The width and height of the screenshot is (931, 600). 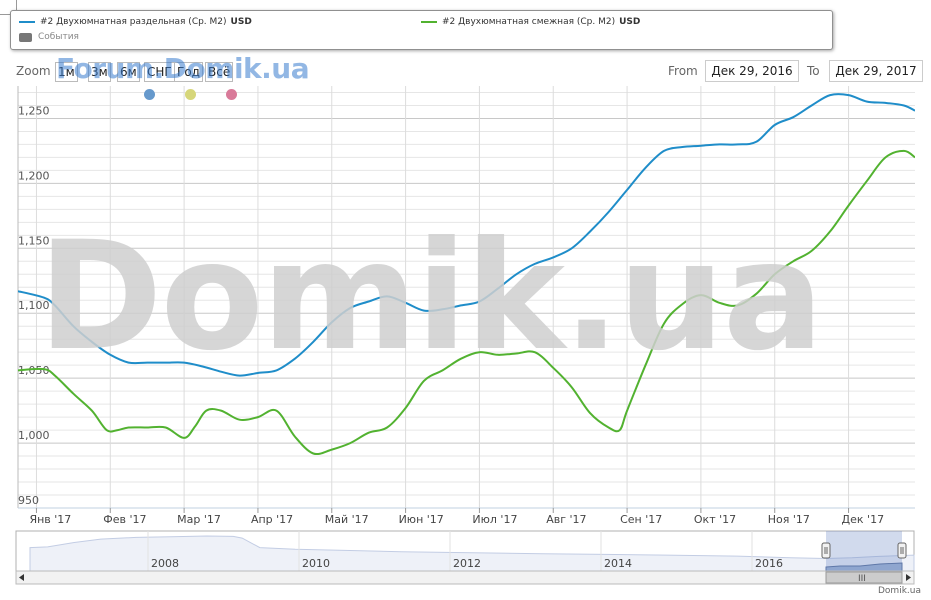 What do you see at coordinates (769, 563) in the screenshot?
I see `navigator-year-label: 2016` at bounding box center [769, 563].